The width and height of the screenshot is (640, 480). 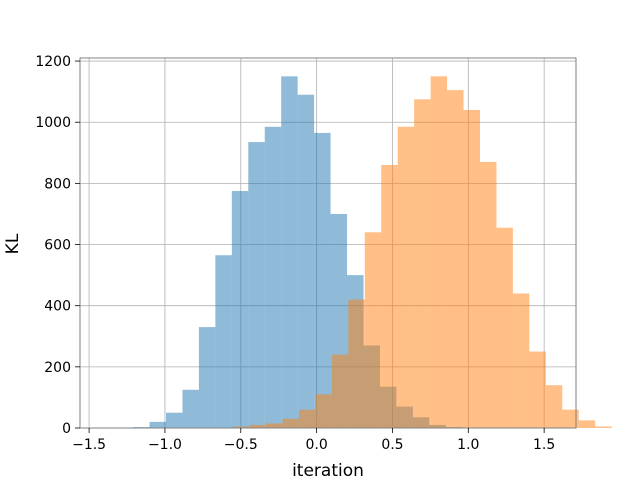 What do you see at coordinates (165, 445) in the screenshot?
I see `x-tick-label: −1.0` at bounding box center [165, 445].